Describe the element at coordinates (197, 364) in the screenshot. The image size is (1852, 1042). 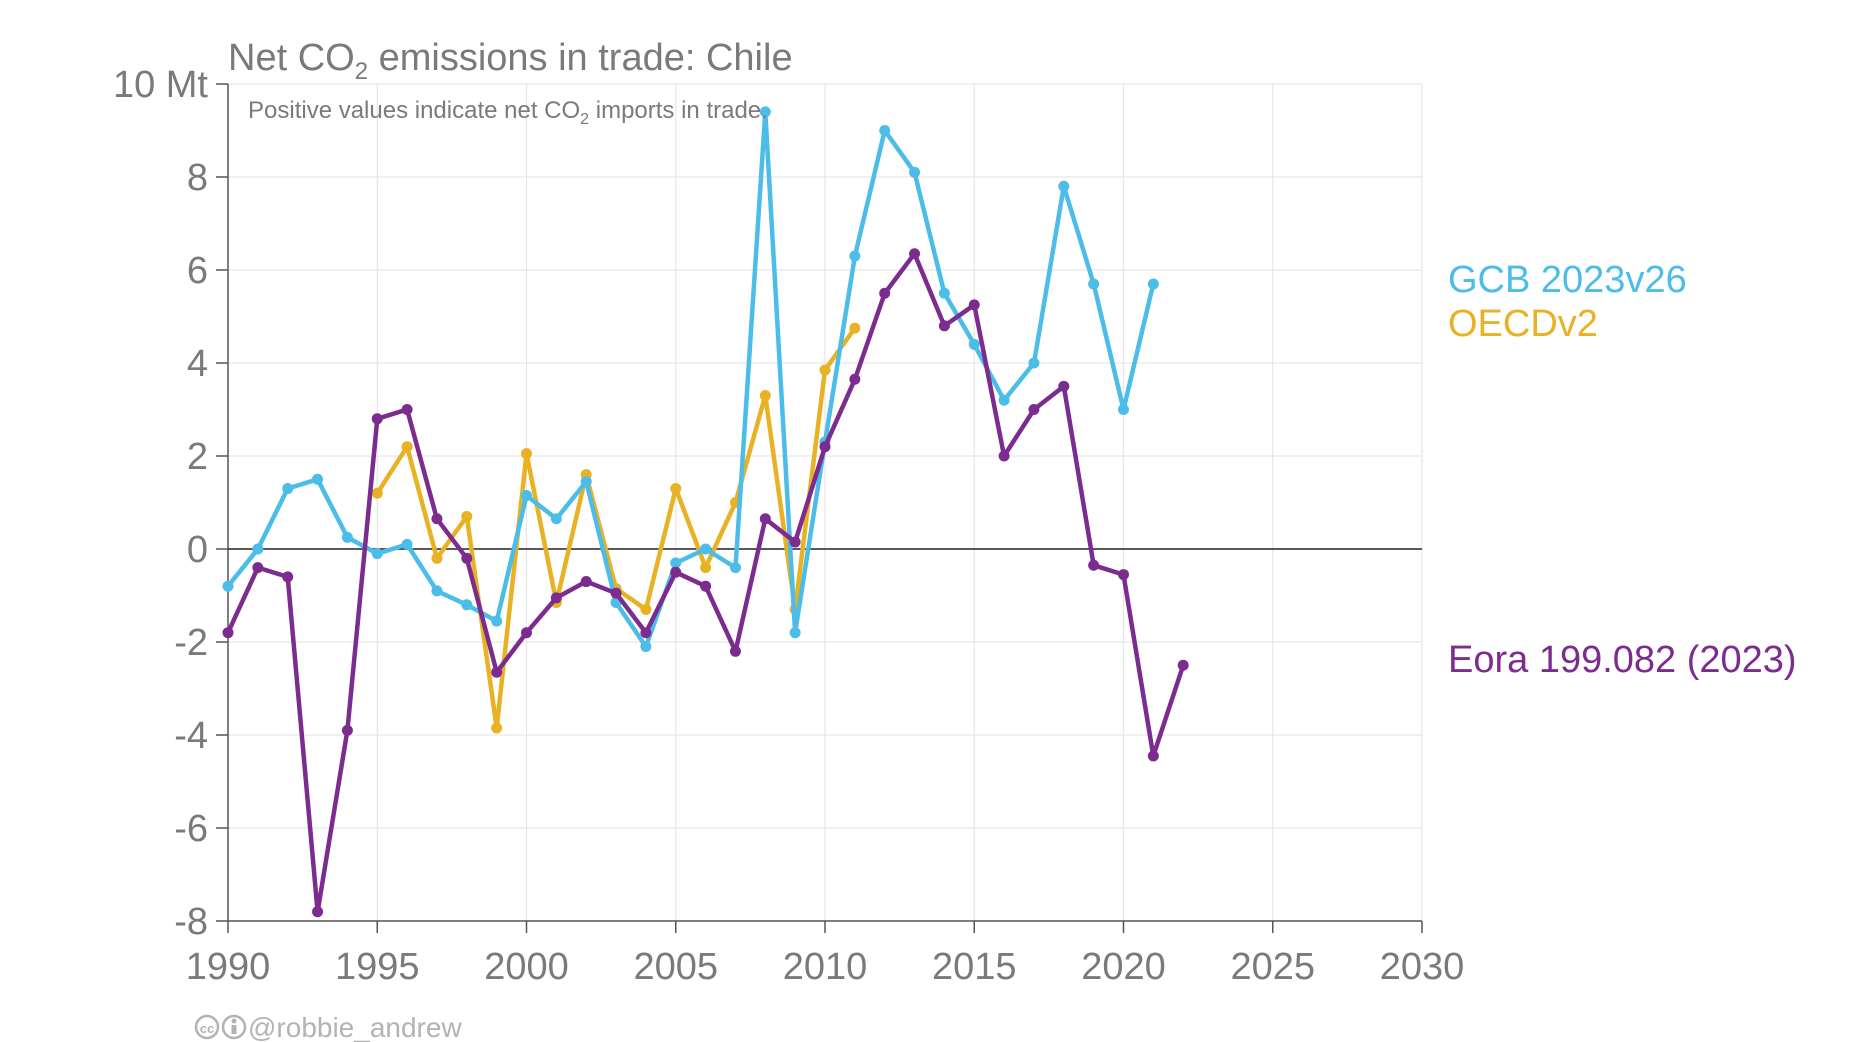
I see `y-tick-label: 4` at that location.